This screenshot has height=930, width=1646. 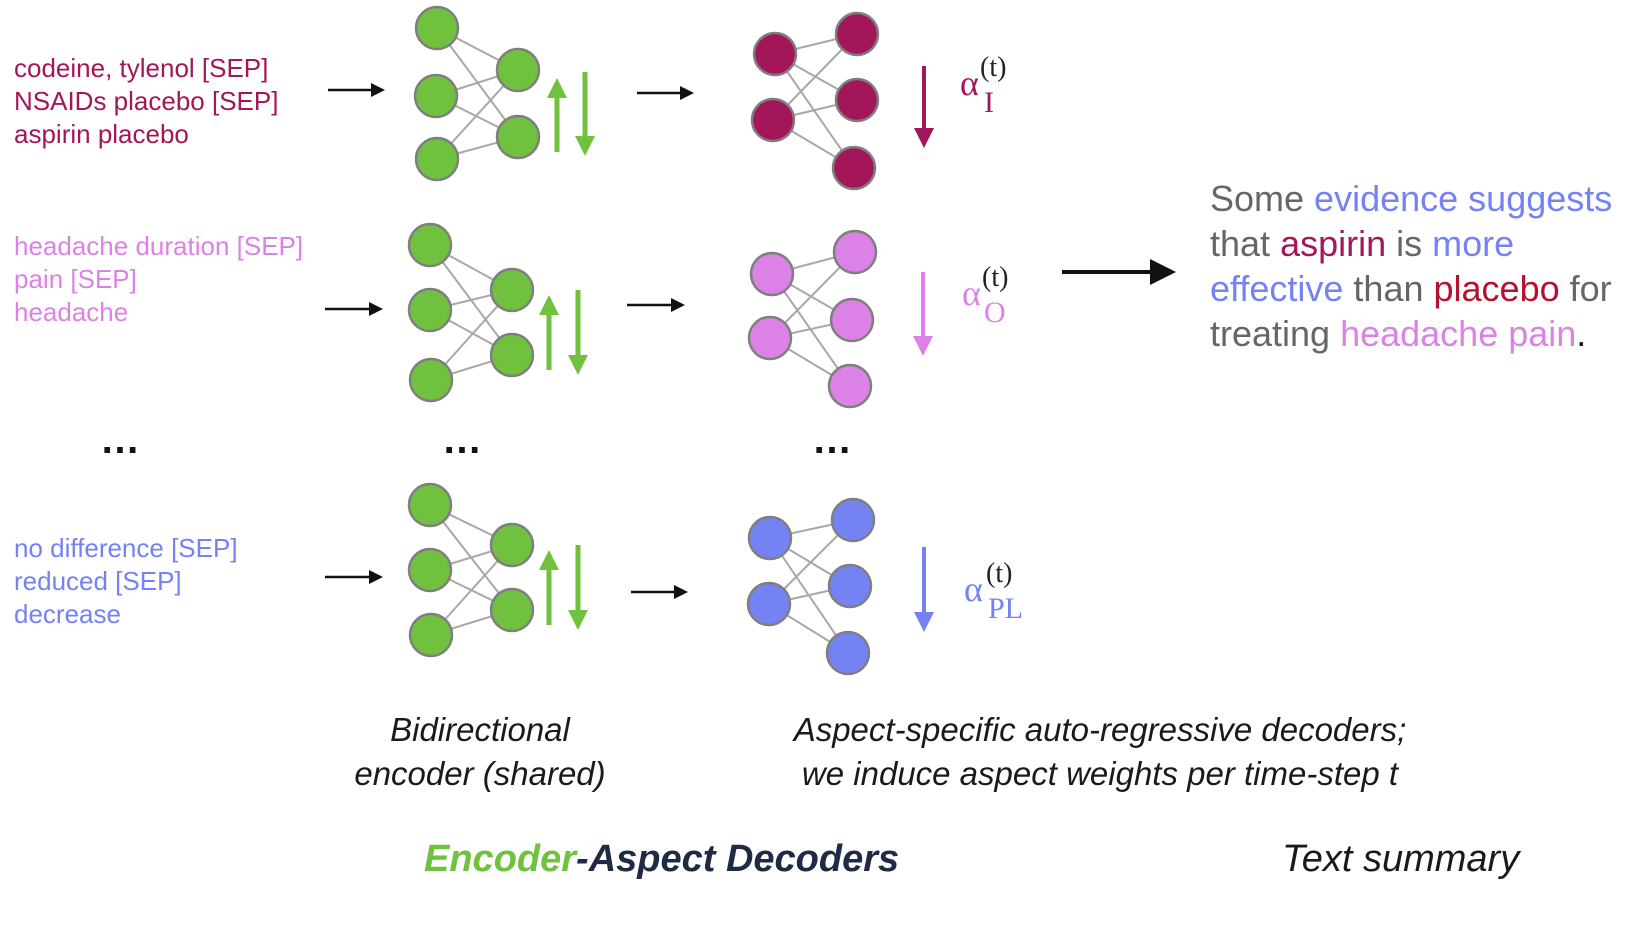 What do you see at coordinates (71, 312) in the screenshot?
I see `row-2-line-3: headache` at bounding box center [71, 312].